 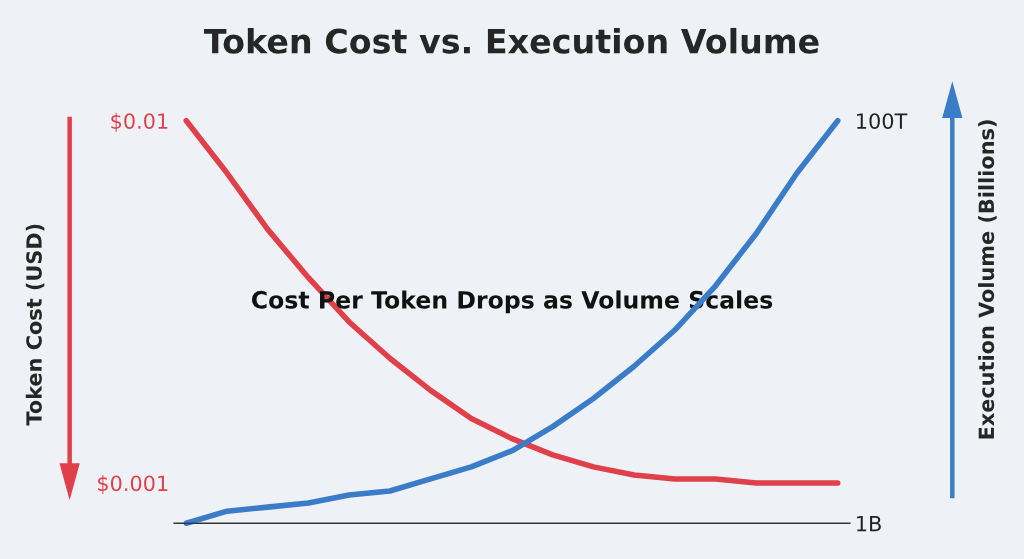 I want to click on chart-title: Token Cost vs. Execution Volume, so click(x=511, y=40).